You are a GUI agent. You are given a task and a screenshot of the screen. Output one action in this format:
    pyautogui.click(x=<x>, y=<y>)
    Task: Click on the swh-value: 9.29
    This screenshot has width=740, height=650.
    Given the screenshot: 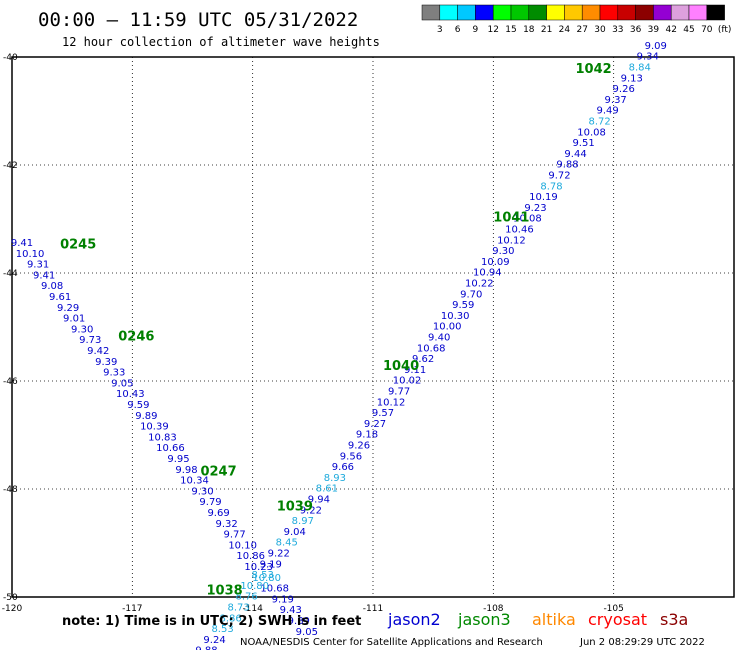 What is the action you would take?
    pyautogui.click(x=68, y=308)
    